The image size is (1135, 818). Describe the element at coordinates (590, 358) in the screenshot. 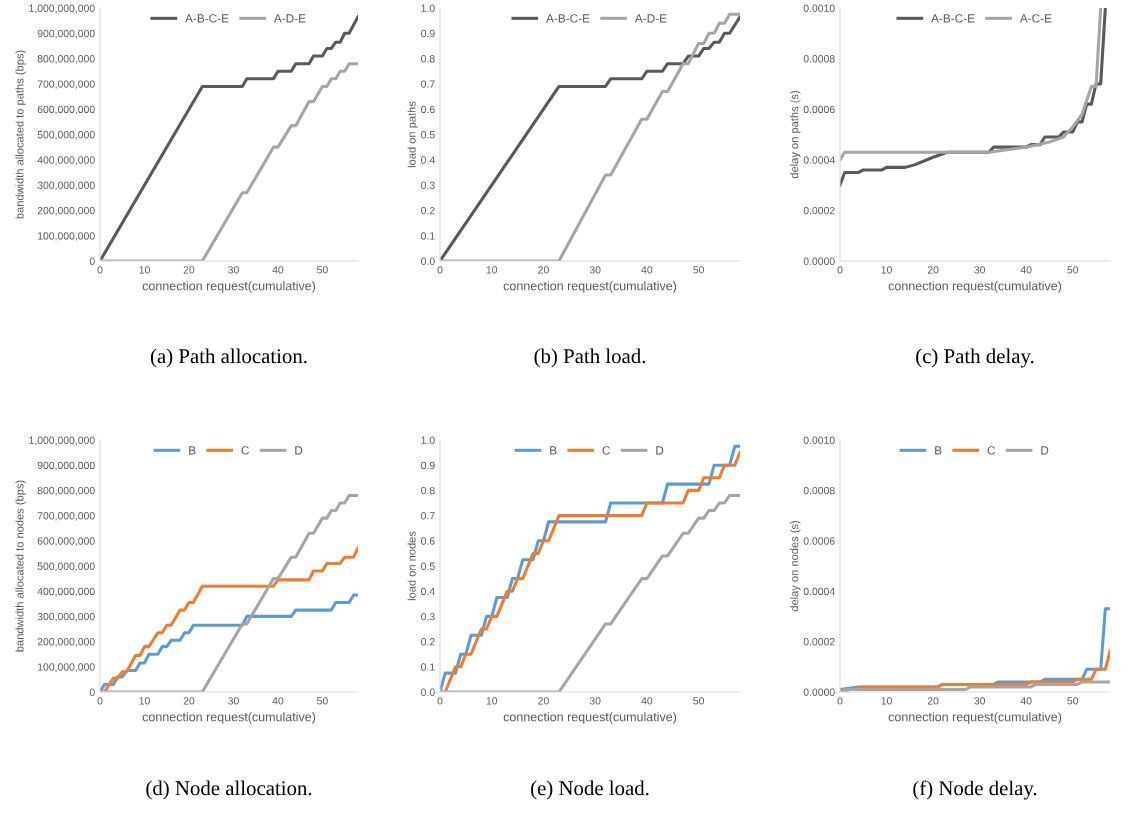

I see `text: (b) Path load.` at that location.